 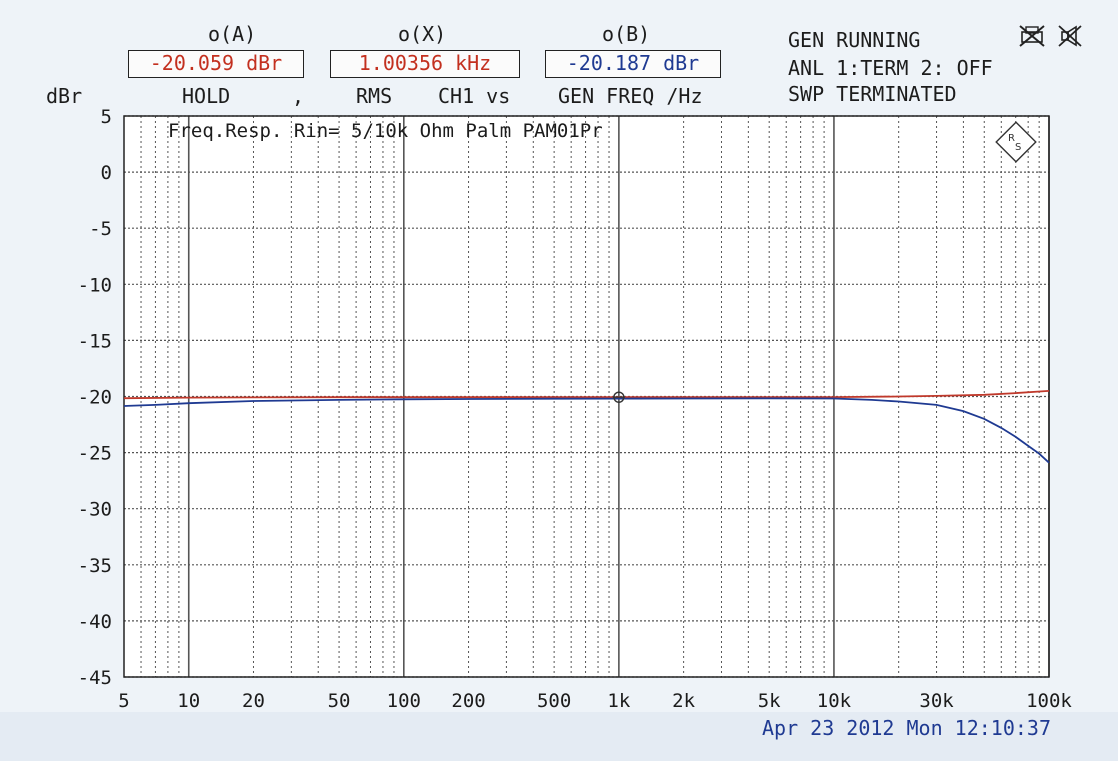 I want to click on y-tick-label: -30, so click(x=95, y=510).